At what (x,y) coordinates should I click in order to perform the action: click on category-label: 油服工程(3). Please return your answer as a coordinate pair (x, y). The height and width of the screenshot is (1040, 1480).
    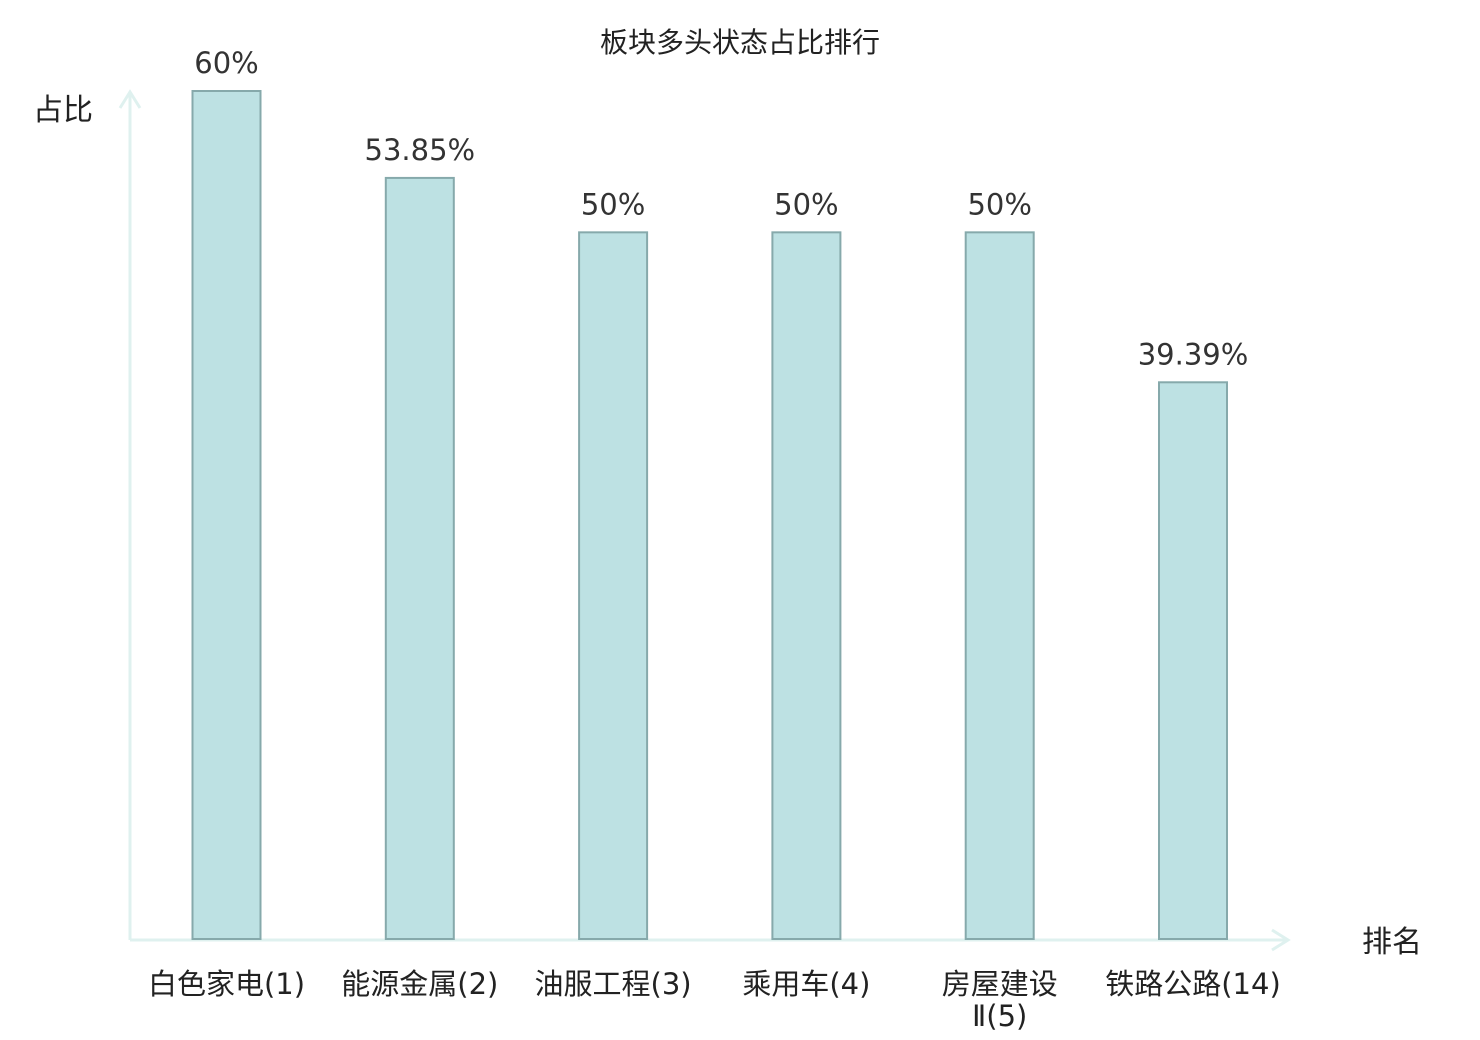
    Looking at the image, I should click on (613, 984).